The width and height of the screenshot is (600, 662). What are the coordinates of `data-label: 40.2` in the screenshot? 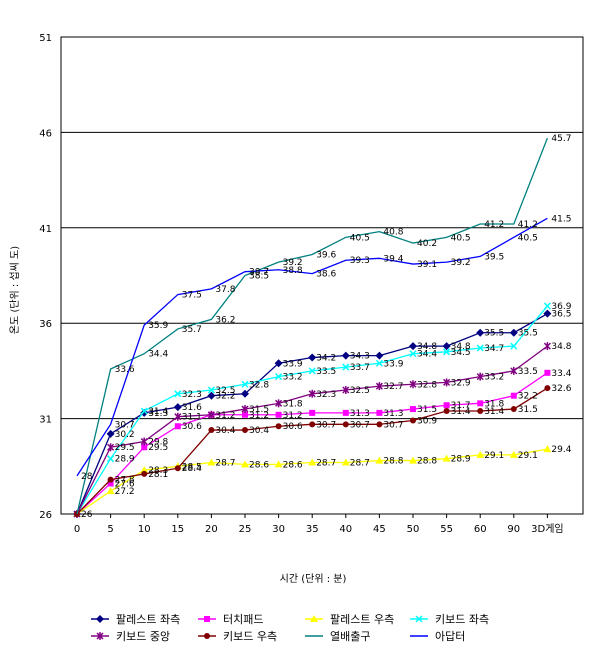 It's located at (427, 244).